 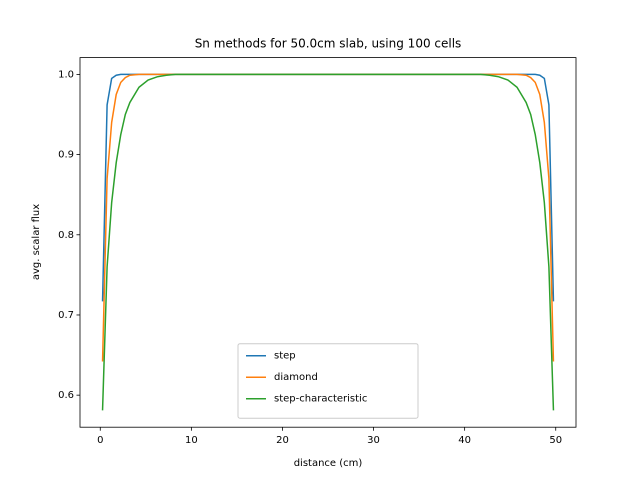 What do you see at coordinates (66, 74) in the screenshot?
I see `y-tick-label: 1.0` at bounding box center [66, 74].